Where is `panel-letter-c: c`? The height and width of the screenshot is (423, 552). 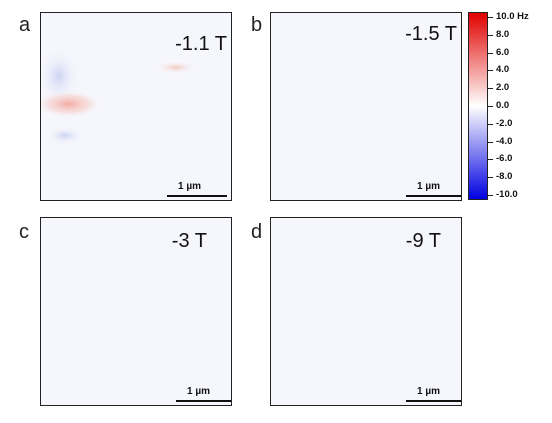 panel-letter-c: c is located at coordinates (24, 232).